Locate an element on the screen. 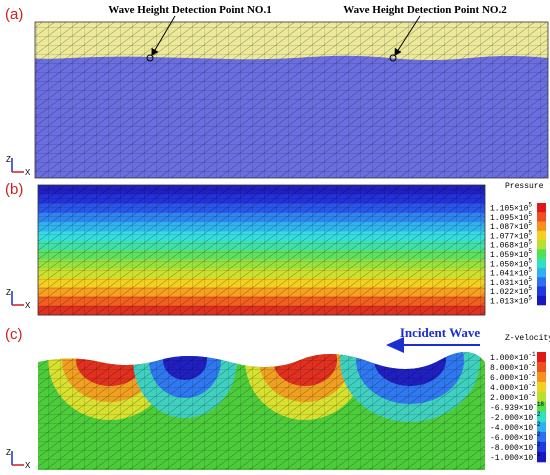 The image size is (550, 475). legend-label: 1.105×10⁵ is located at coordinates (511, 208).